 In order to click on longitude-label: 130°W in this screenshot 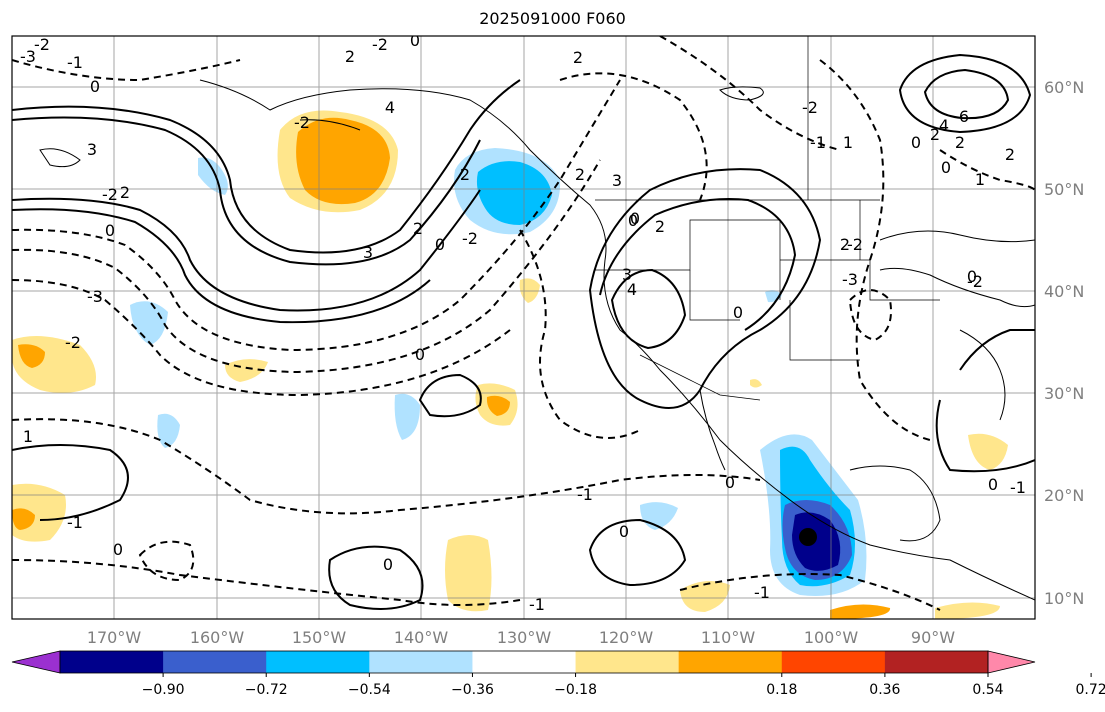, I will do `click(524, 637)`.